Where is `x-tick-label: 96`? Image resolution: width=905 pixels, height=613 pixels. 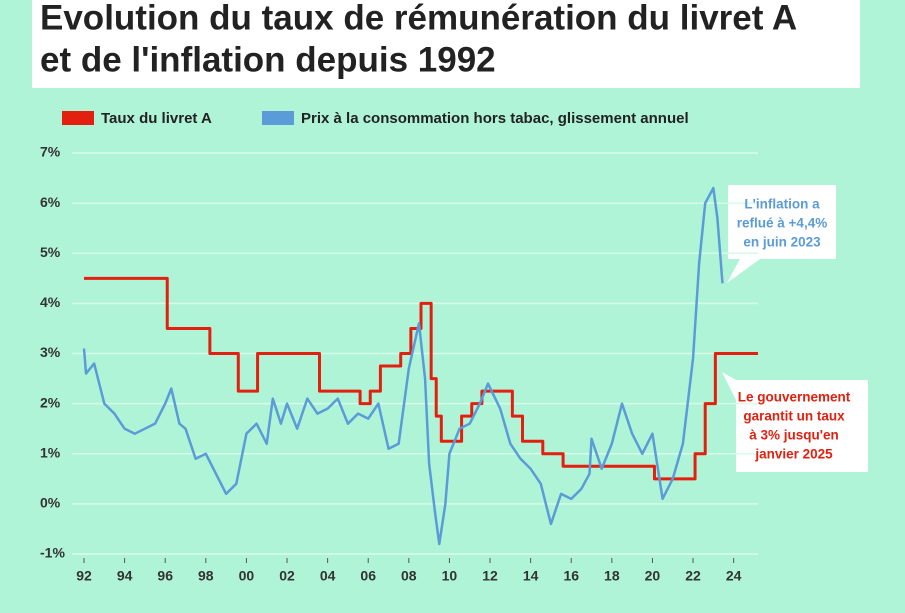 x-tick-label: 96 is located at coordinates (165, 576).